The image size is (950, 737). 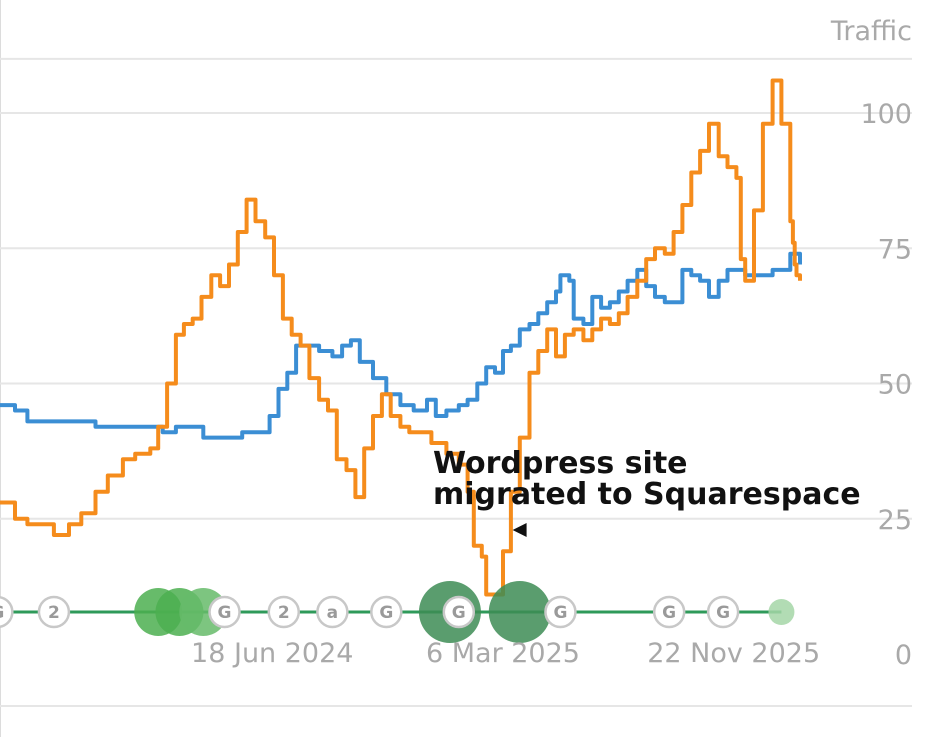 I want to click on event-marker: a, so click(x=332, y=612).